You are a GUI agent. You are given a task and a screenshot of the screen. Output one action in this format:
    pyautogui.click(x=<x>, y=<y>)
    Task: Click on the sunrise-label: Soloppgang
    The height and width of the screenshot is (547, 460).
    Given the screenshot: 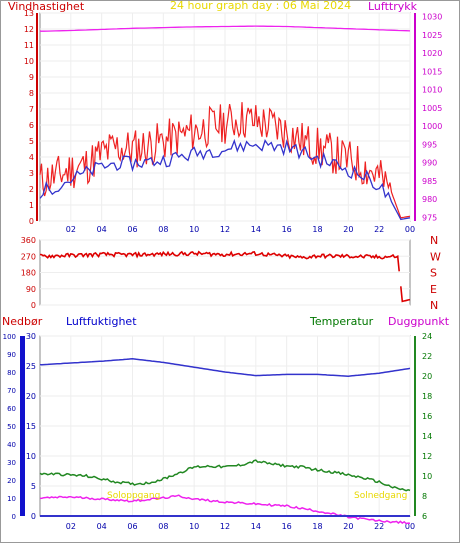 What is the action you would take?
    pyautogui.click(x=133, y=496)
    